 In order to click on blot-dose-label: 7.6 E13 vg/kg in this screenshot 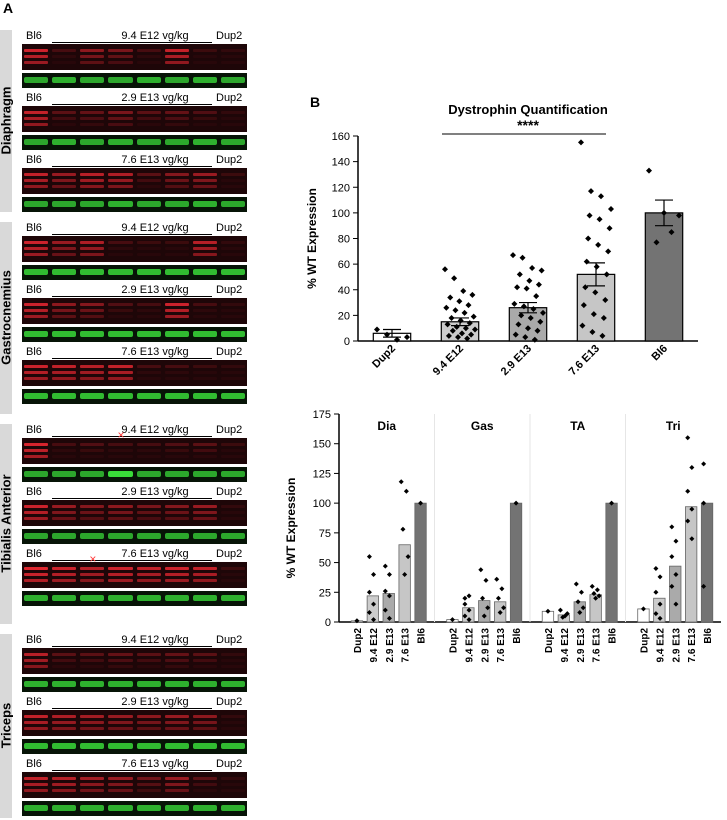, I will do `click(155, 352)`.